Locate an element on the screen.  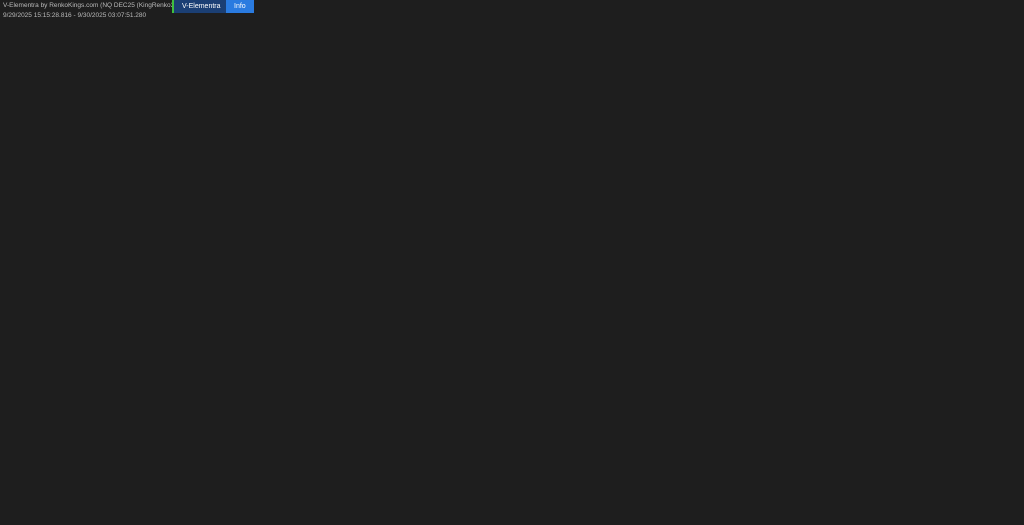
annotation: -38 is located at coordinates (631, 328).